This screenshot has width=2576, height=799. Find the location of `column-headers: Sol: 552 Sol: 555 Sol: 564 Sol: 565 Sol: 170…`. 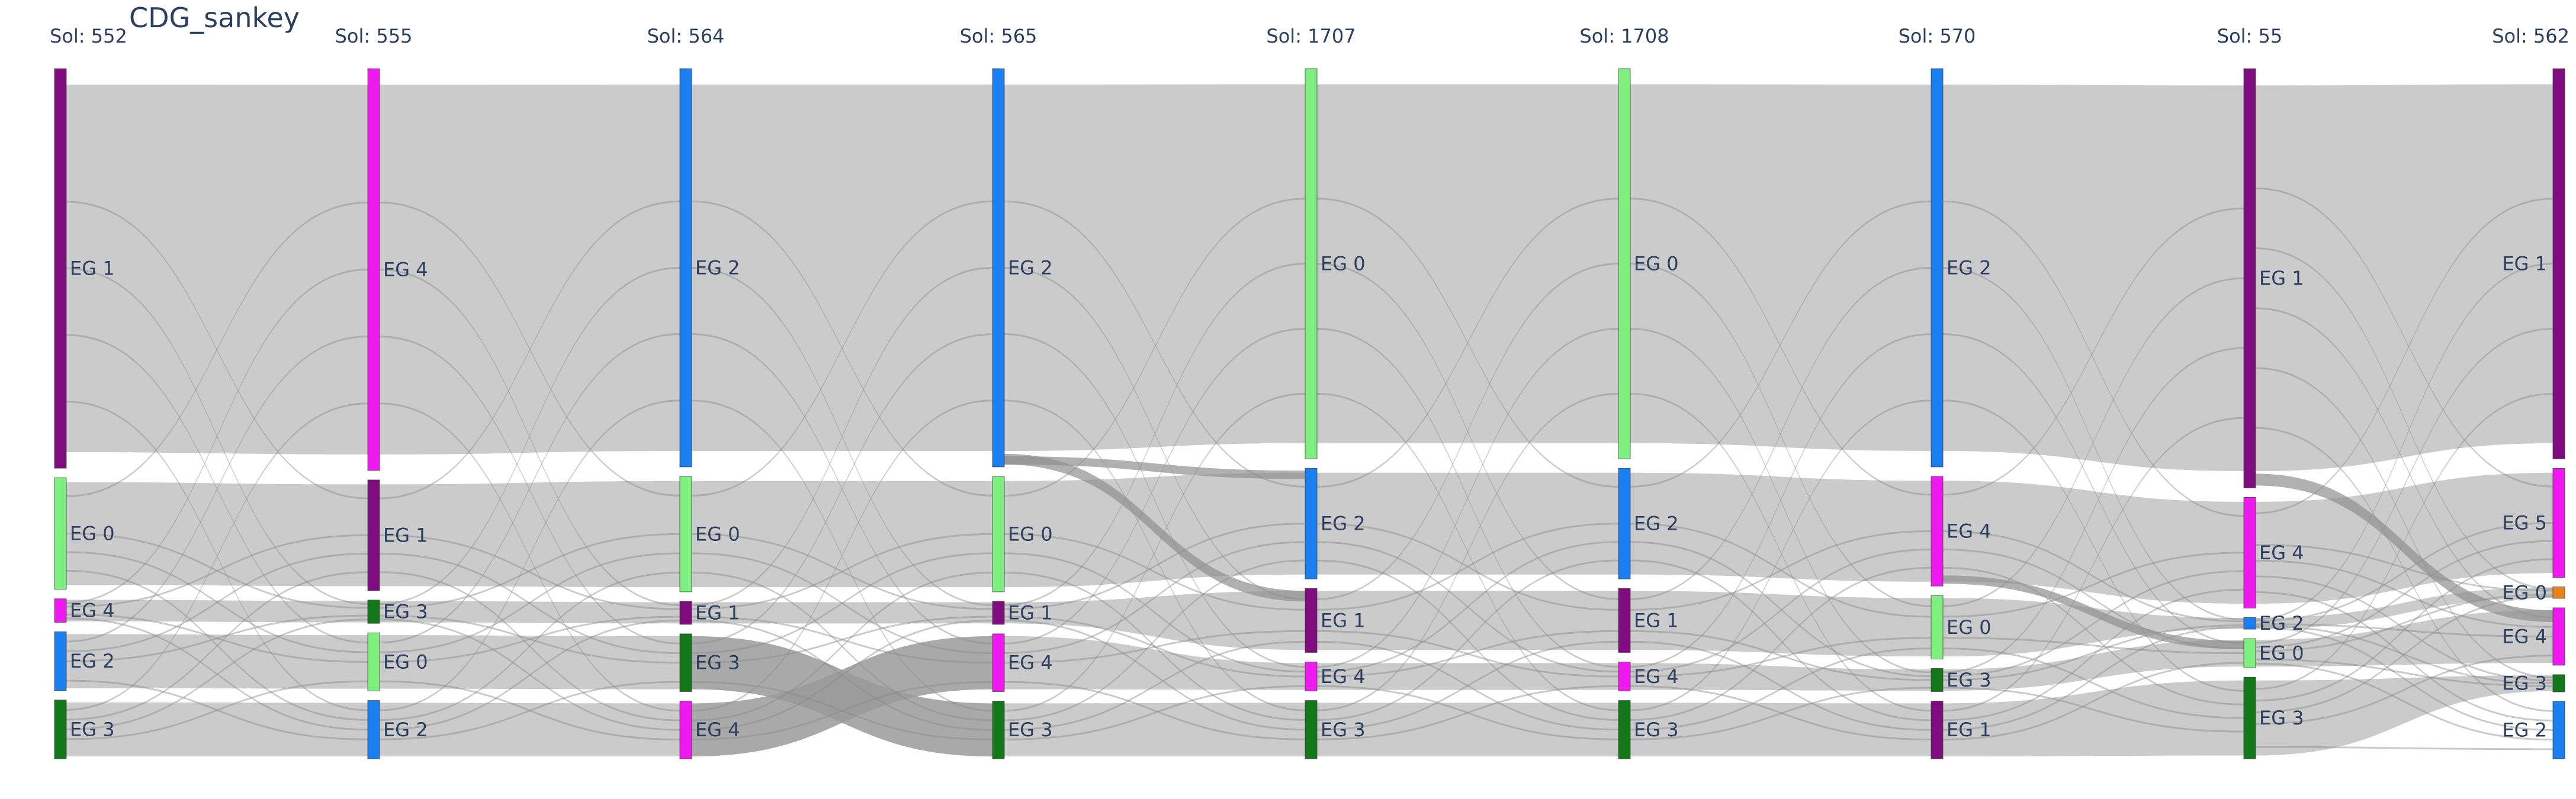

column-headers: Sol: 552 Sol: 555 Sol: 564 Sol: 565 Sol: 170… is located at coordinates (1309, 36).